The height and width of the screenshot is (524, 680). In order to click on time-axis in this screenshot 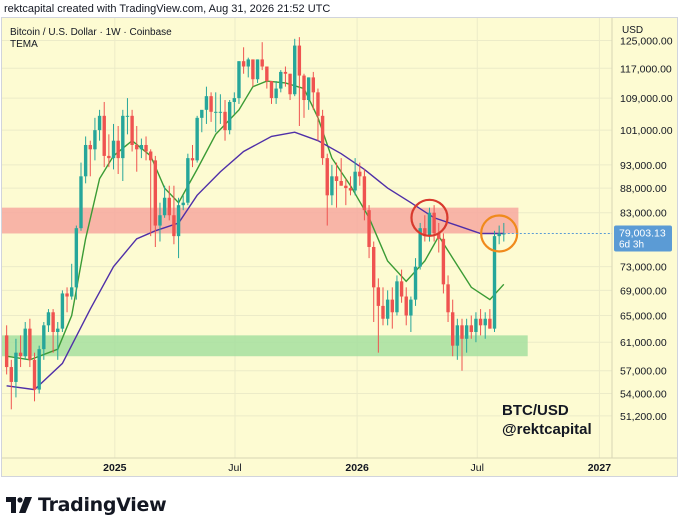, I will do `click(339, 467)`.